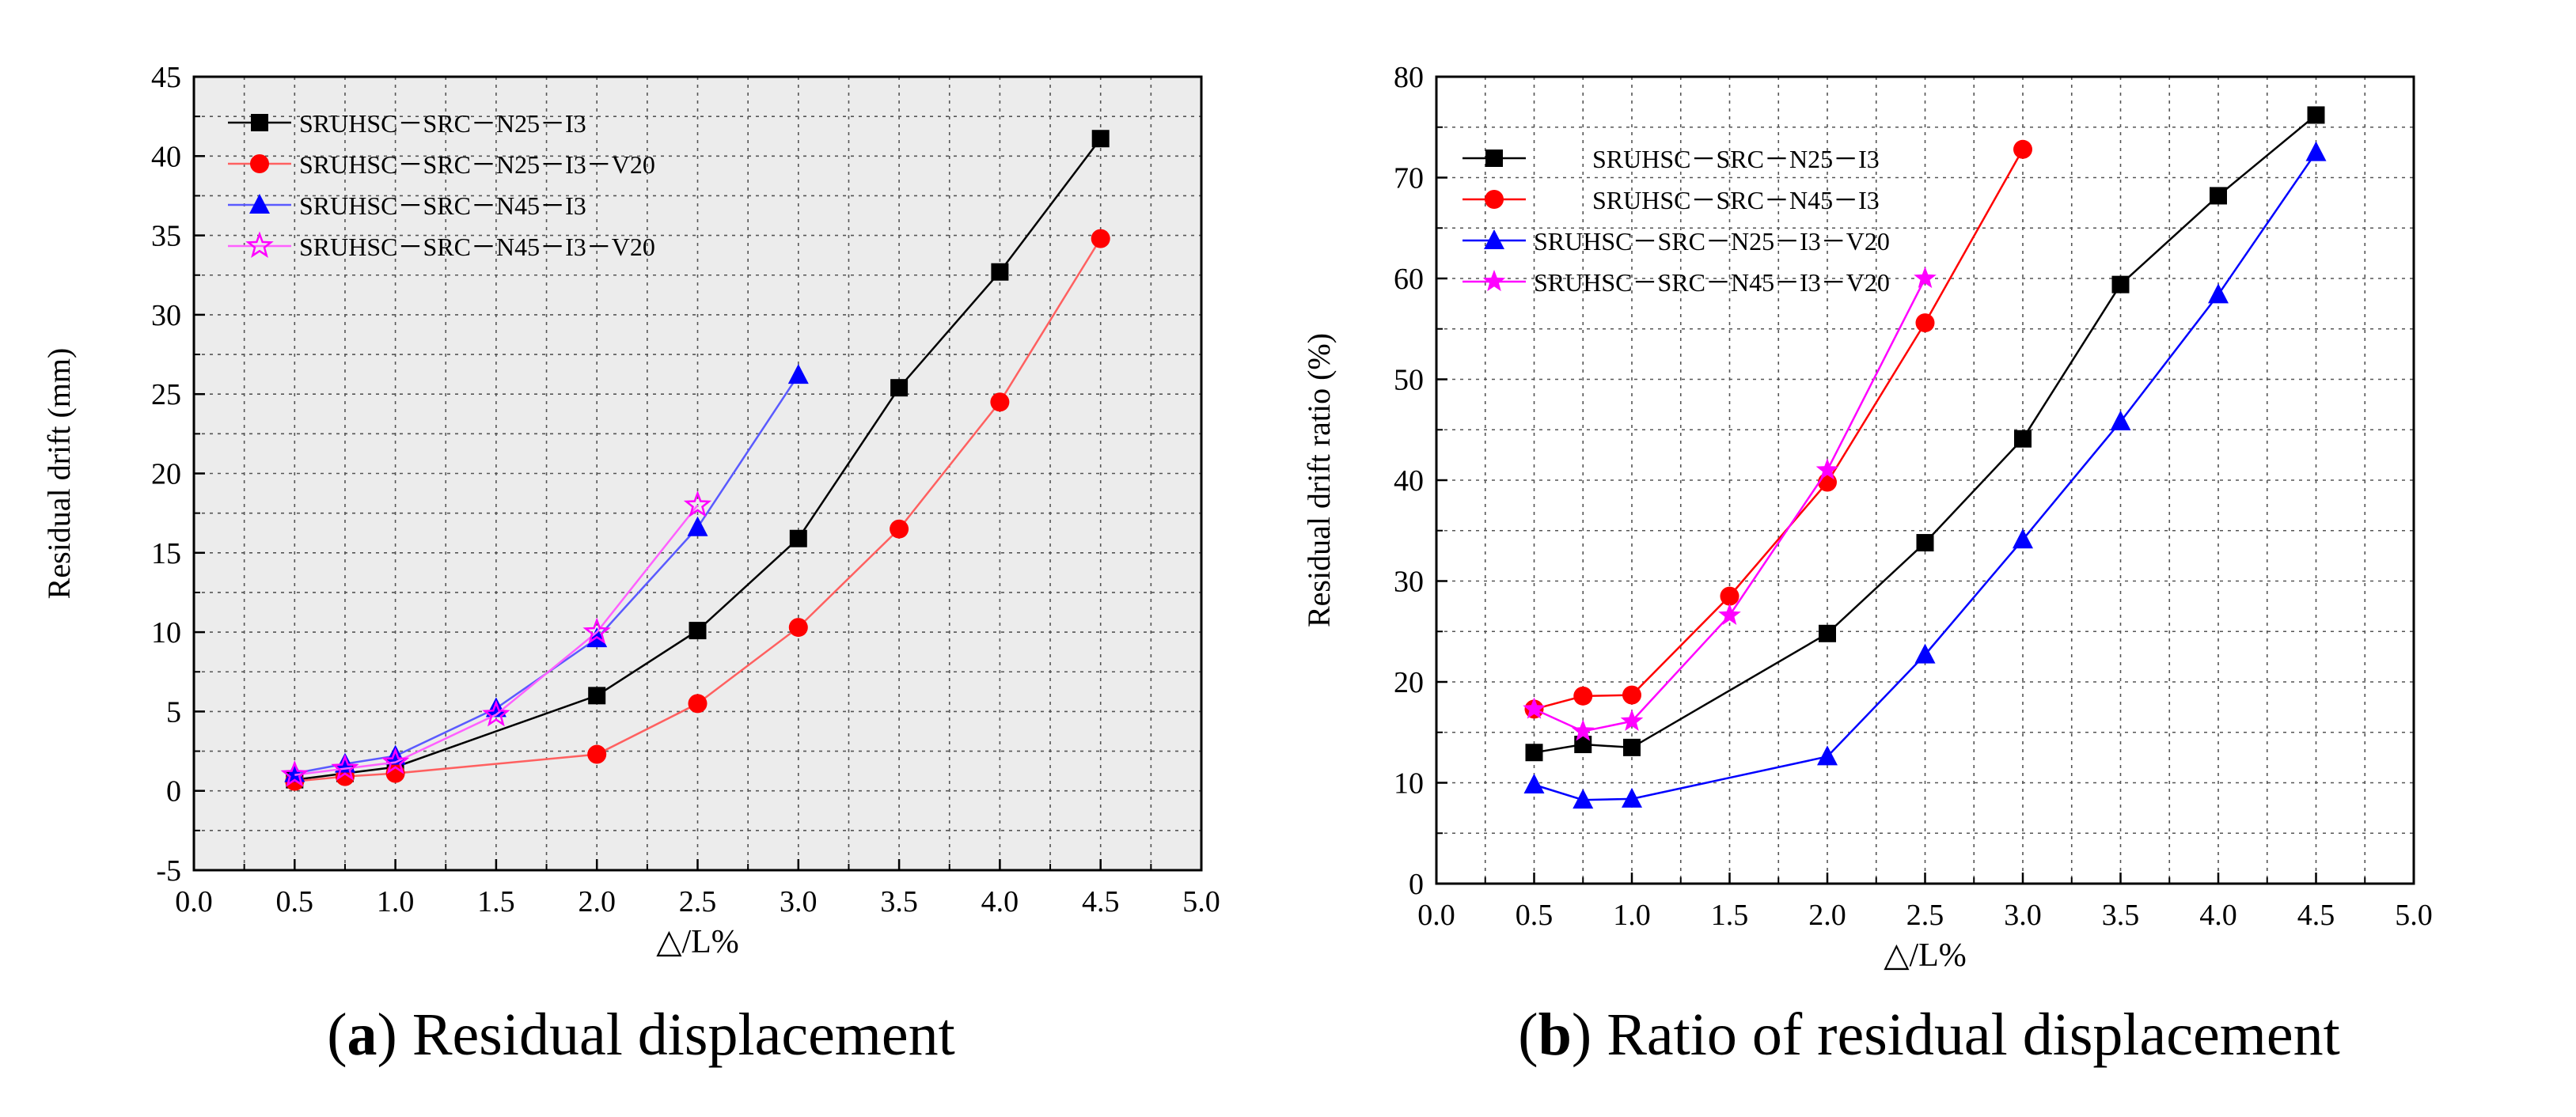  I want to click on caption-b: (b) Ratio of residual displacement, so click(1929, 1035).